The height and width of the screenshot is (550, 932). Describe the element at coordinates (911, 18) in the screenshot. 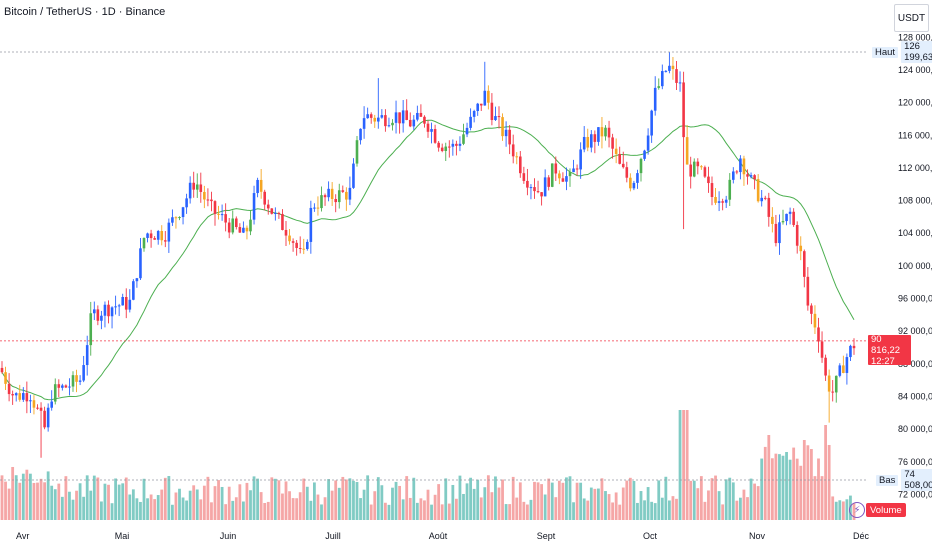

I see `currency-selector: USDT` at that location.